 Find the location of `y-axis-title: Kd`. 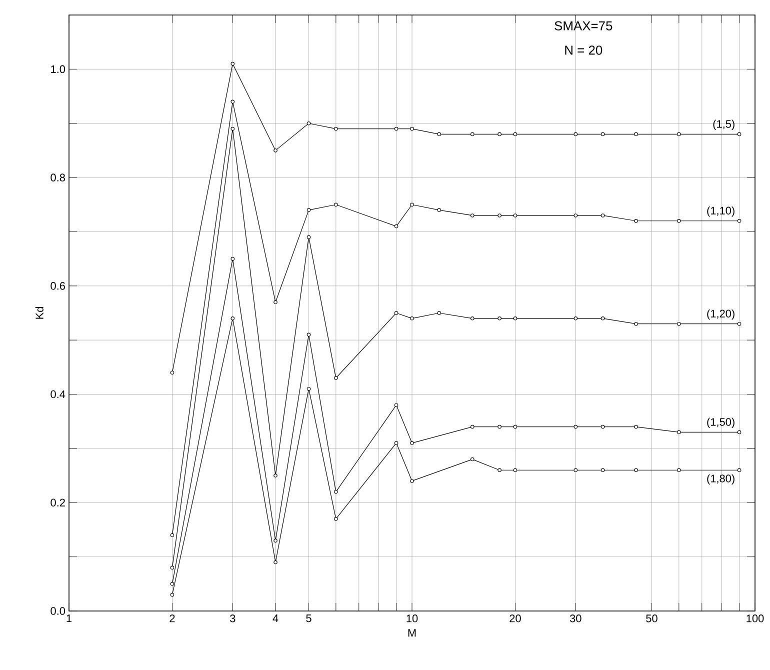

y-axis-title: Kd is located at coordinates (39, 313).